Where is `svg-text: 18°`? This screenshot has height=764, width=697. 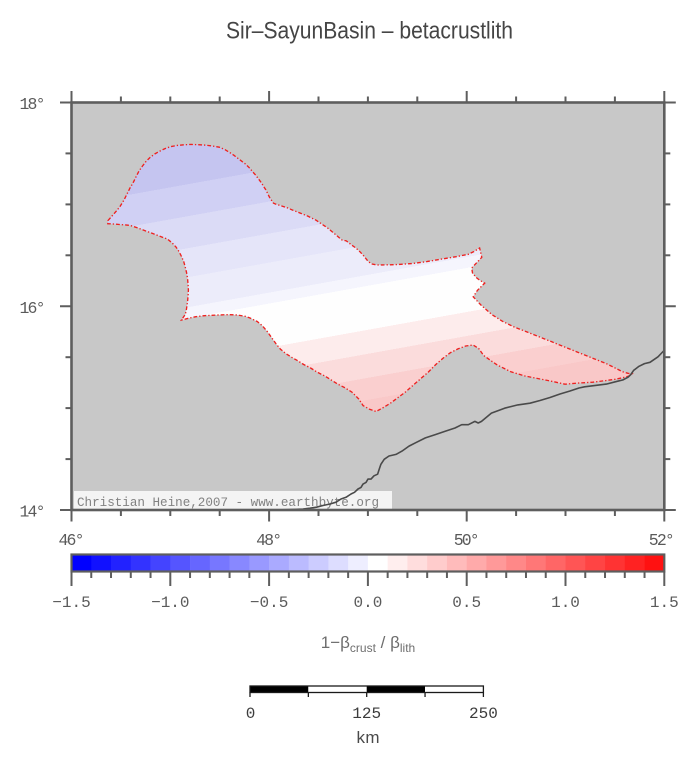
svg-text: 18° is located at coordinates (33, 104).